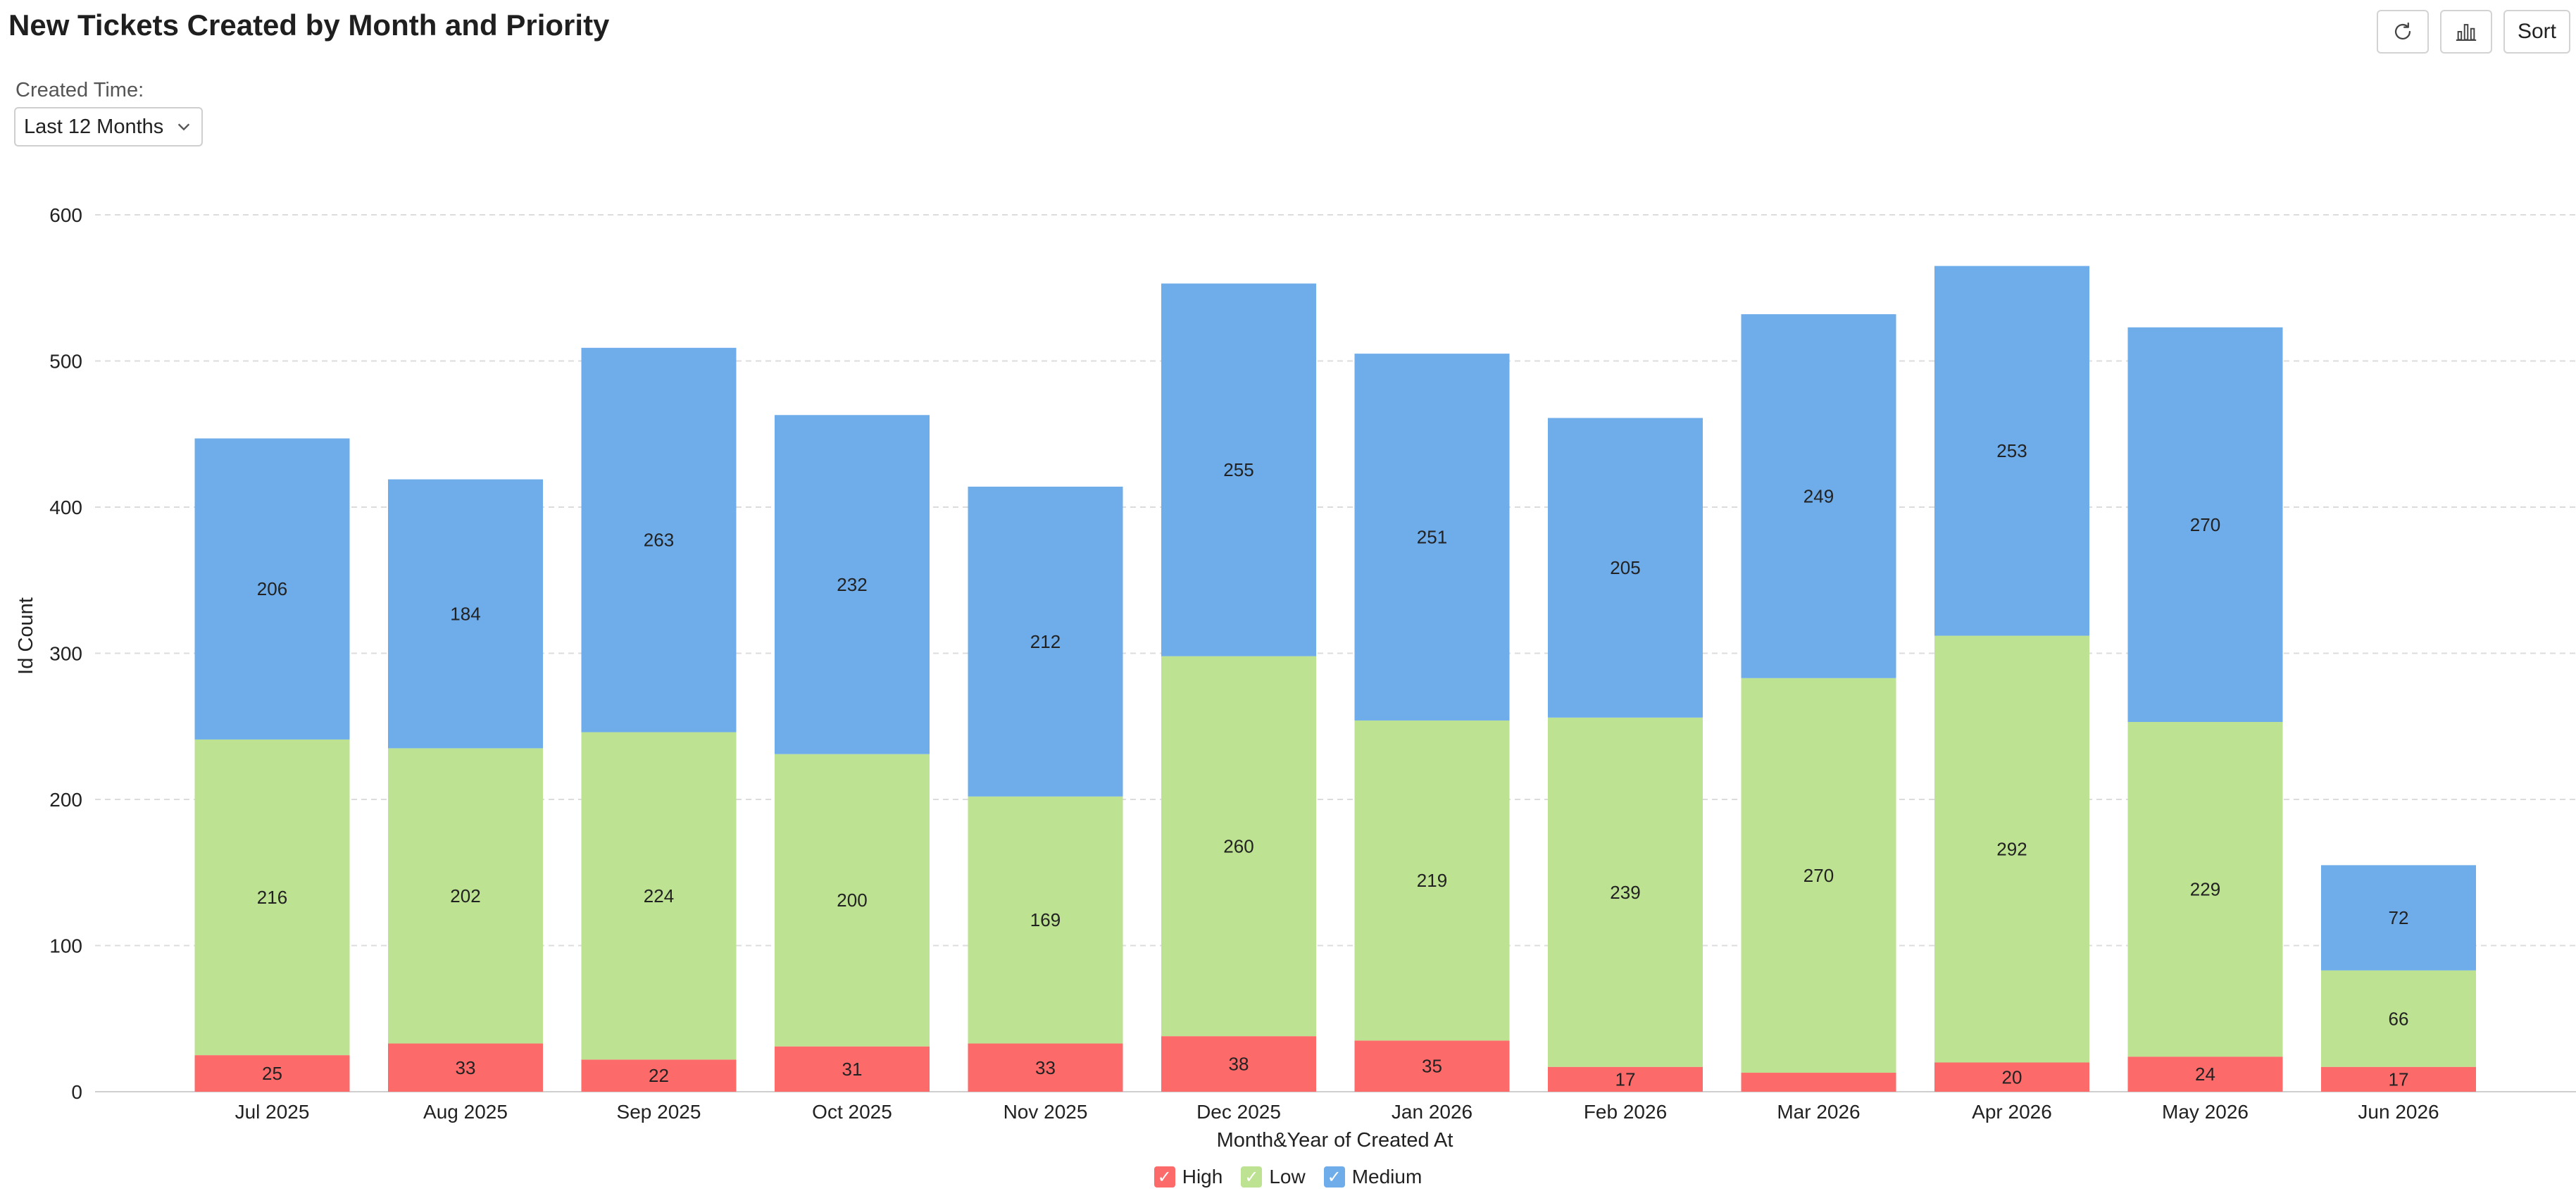 The image size is (2576, 1203). I want to click on x-tick-label: Mar 2026, so click(1818, 1112).